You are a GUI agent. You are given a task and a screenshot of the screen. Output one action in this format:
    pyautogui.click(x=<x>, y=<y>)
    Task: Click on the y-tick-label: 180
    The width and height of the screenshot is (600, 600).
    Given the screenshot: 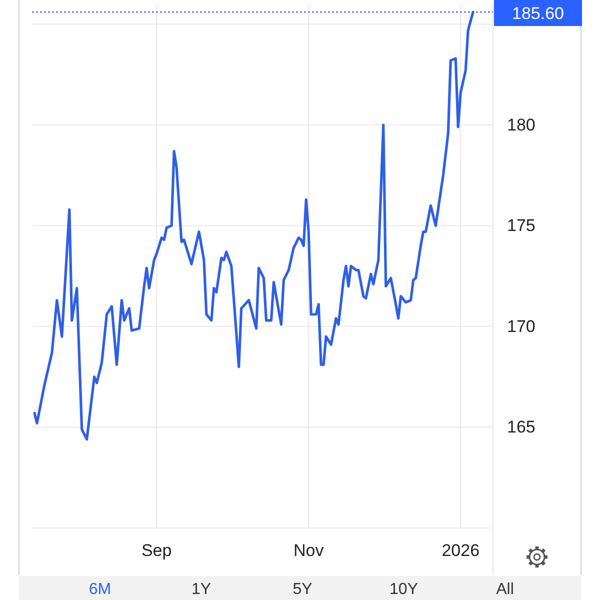 What is the action you would take?
    pyautogui.click(x=521, y=124)
    